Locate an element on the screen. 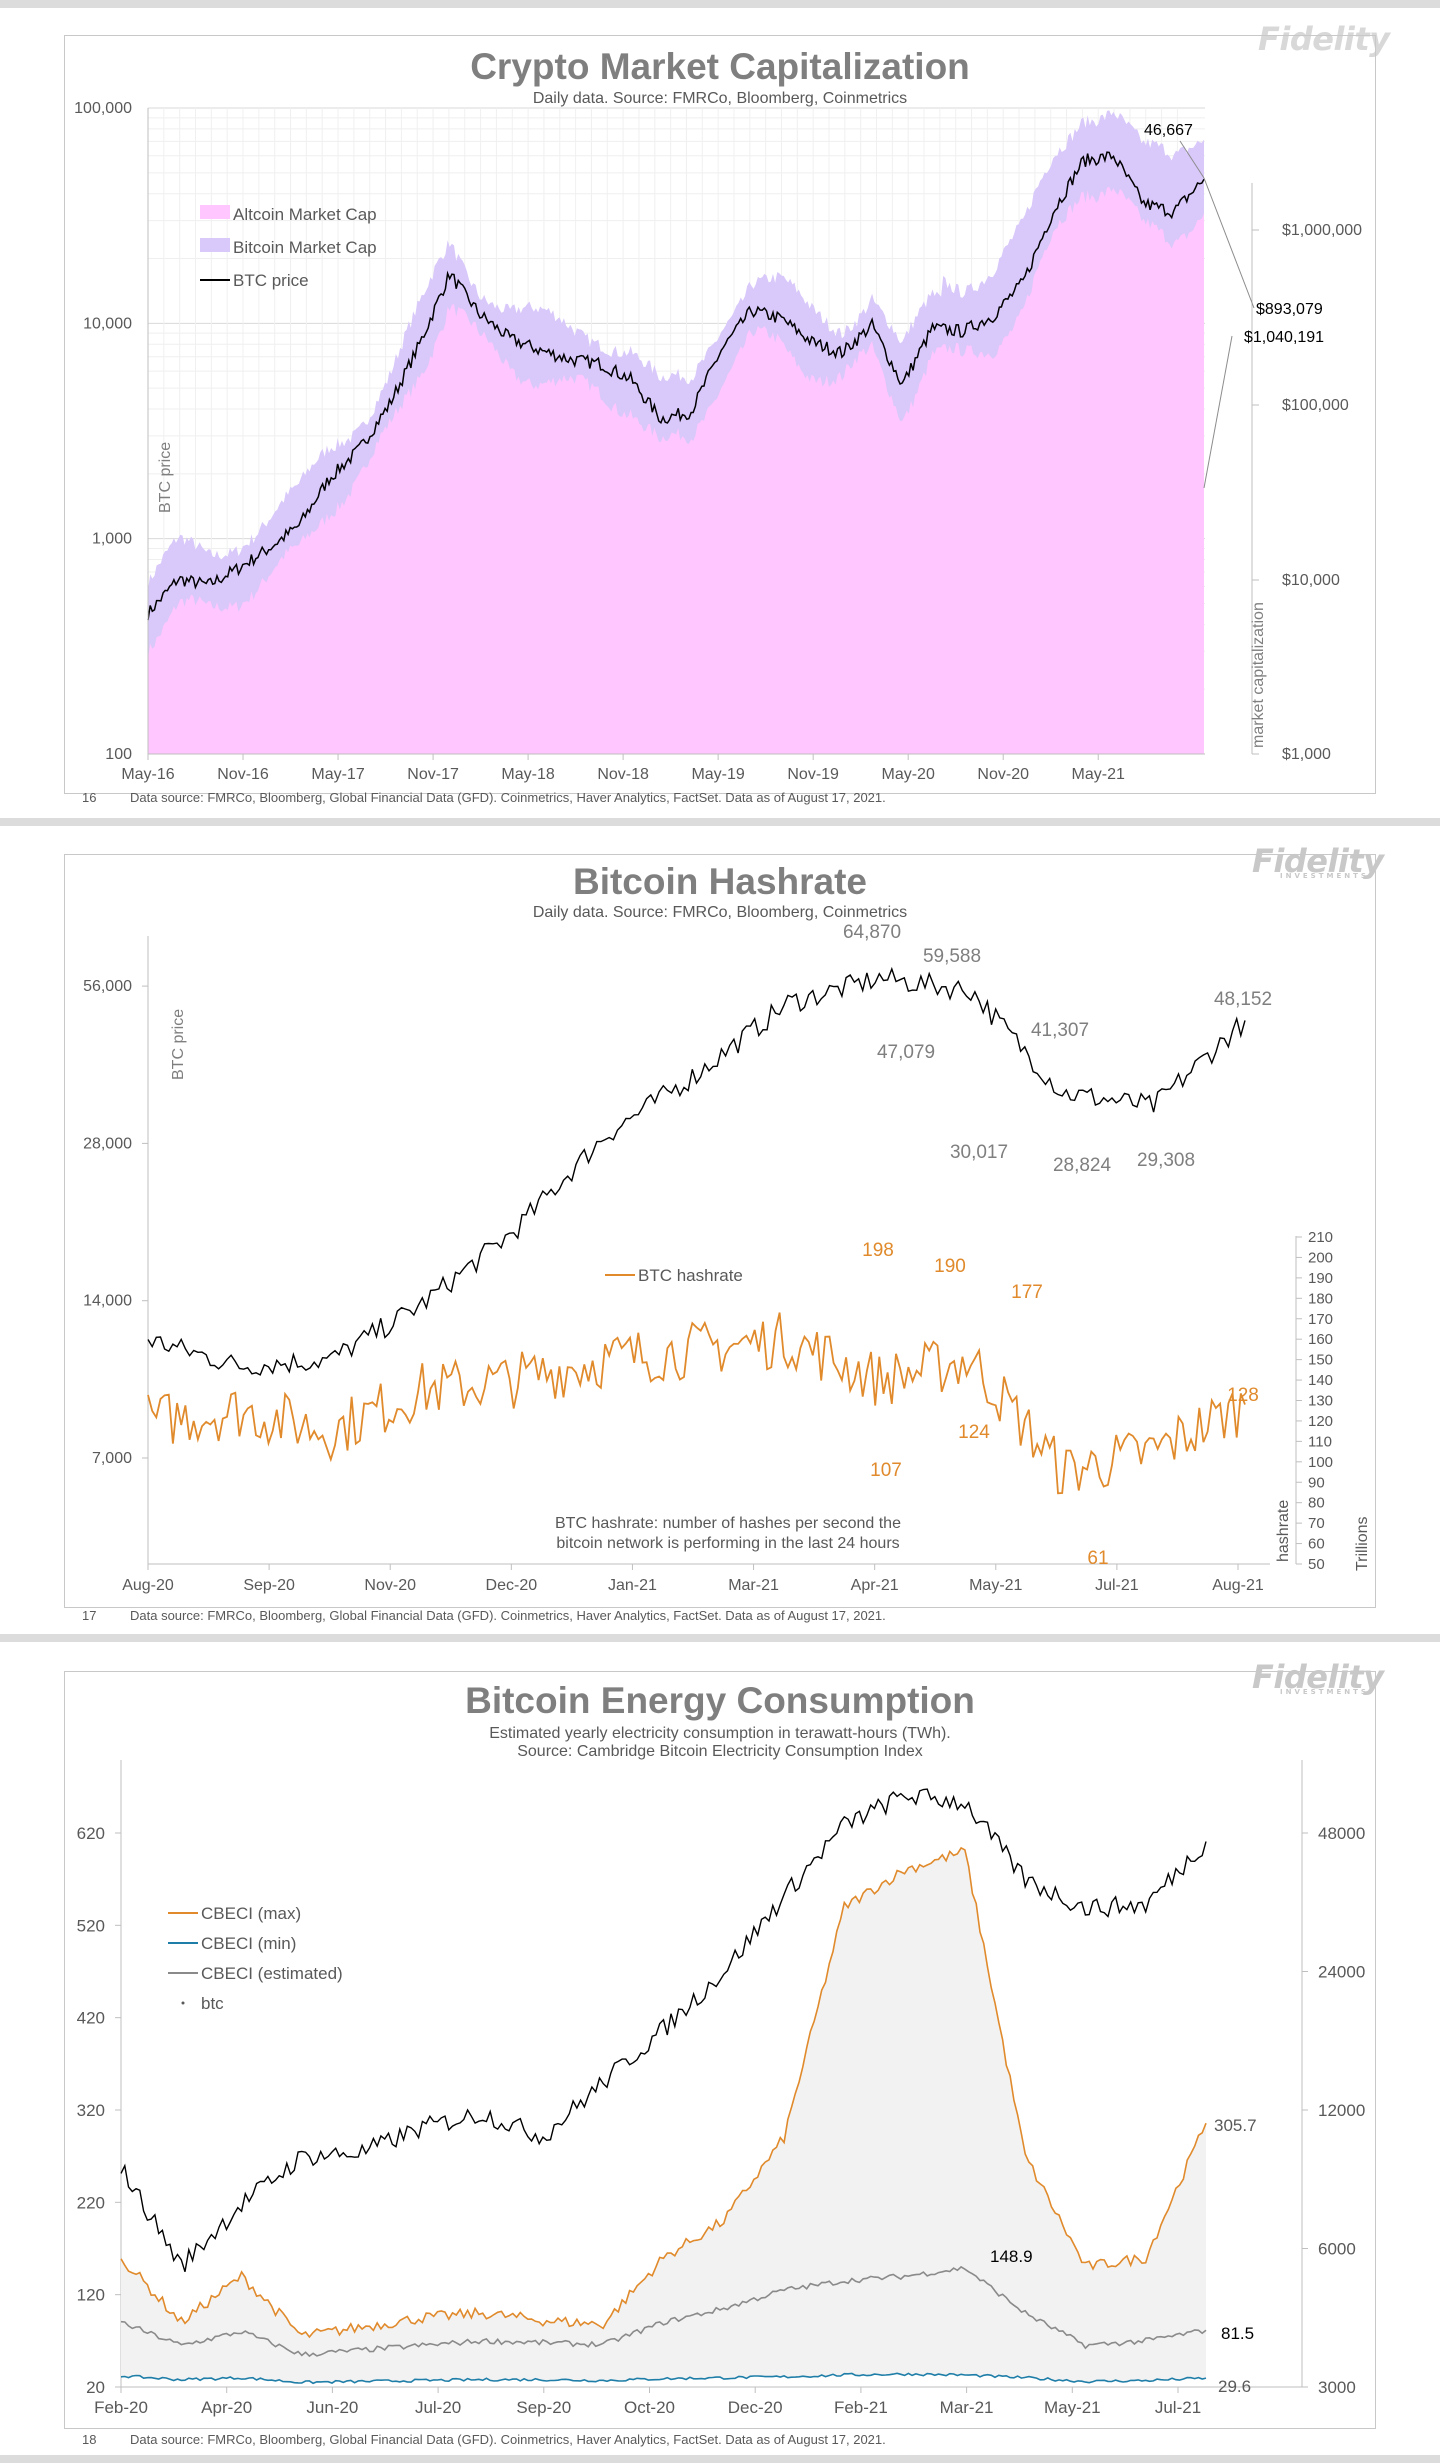 The image size is (1440, 2463). chart-title: Crypto Market Capitalization is located at coordinates (720, 66).